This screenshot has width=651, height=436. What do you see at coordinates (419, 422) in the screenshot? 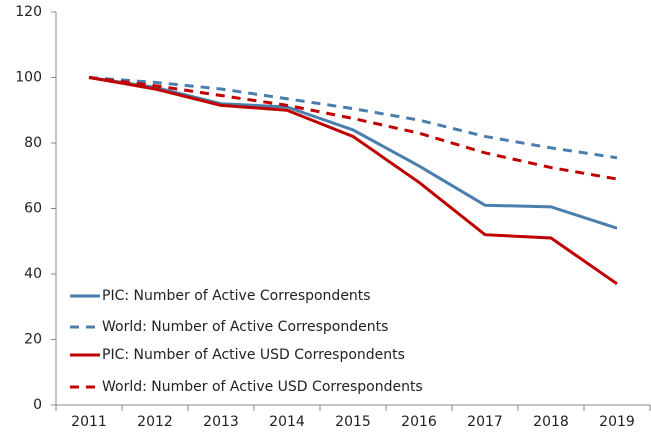
I see `x-tick-label: 2016` at bounding box center [419, 422].